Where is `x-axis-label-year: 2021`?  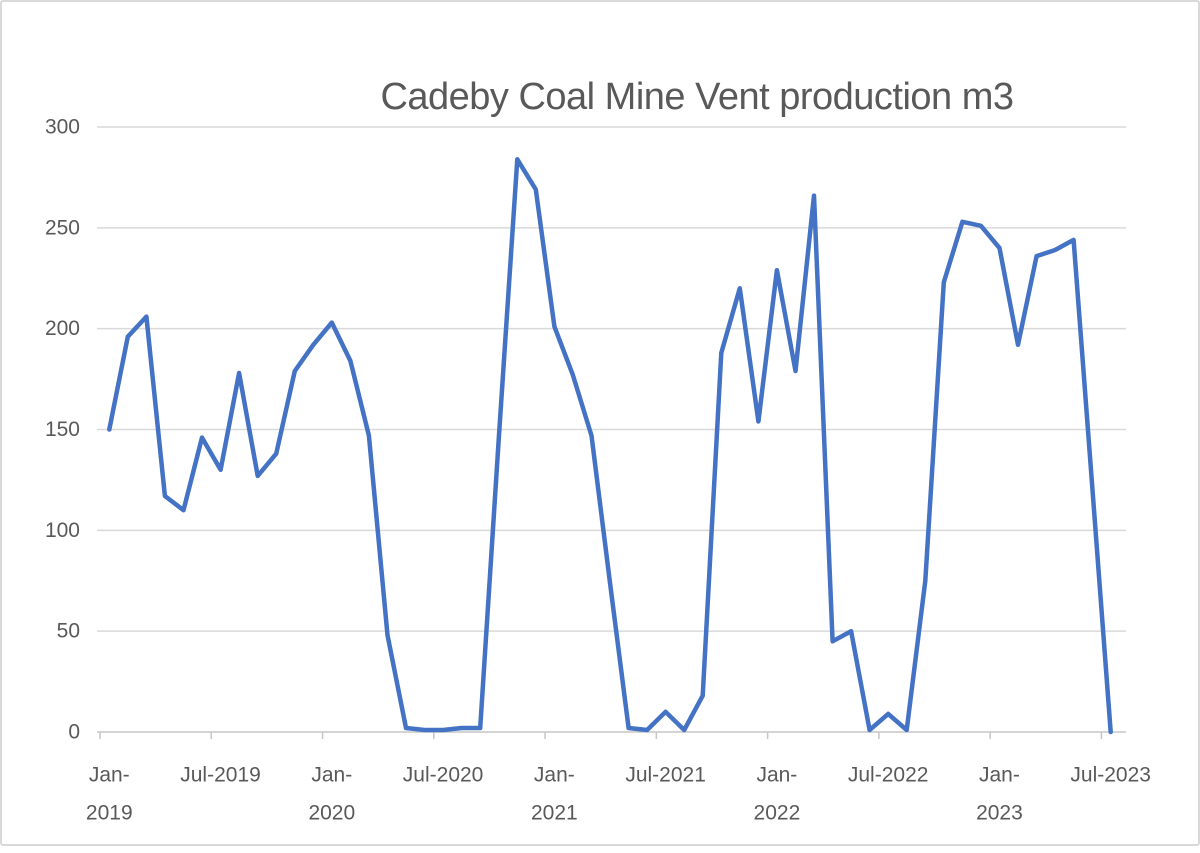
x-axis-label-year: 2021 is located at coordinates (554, 813).